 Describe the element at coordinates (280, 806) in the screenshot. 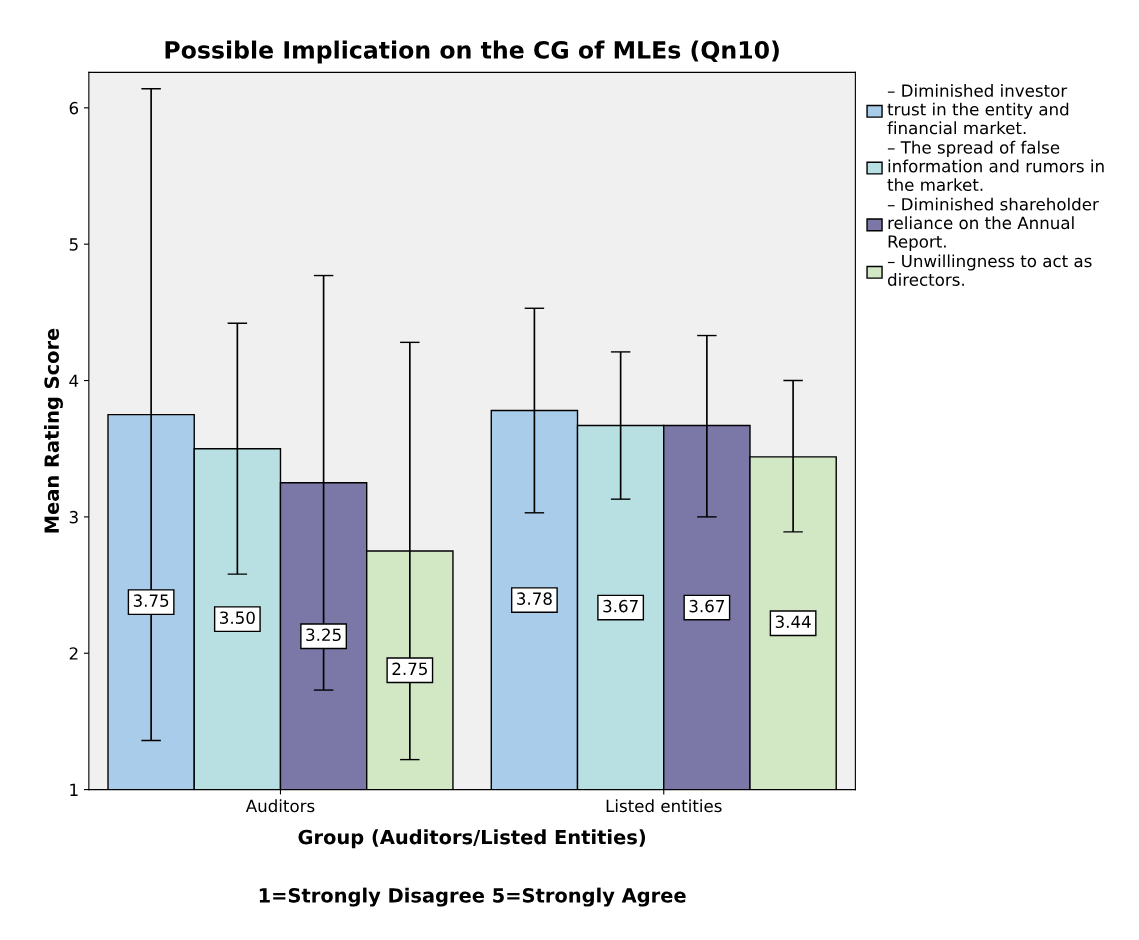

I see `x-tick-label: Auditors` at that location.